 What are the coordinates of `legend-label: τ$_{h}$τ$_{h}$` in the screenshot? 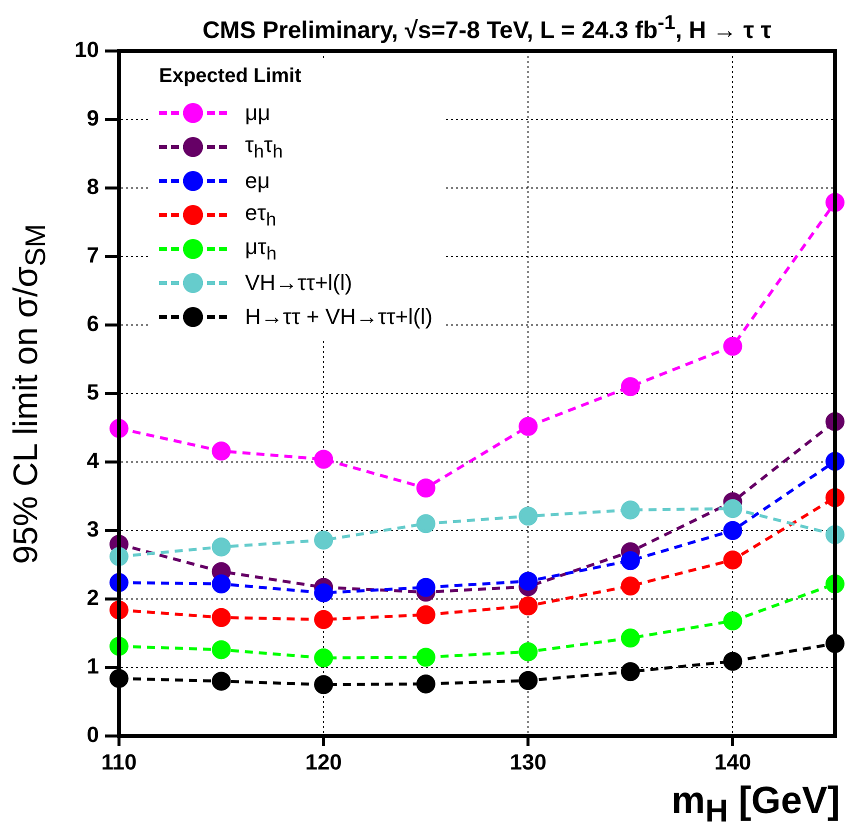 It's located at (264, 147).